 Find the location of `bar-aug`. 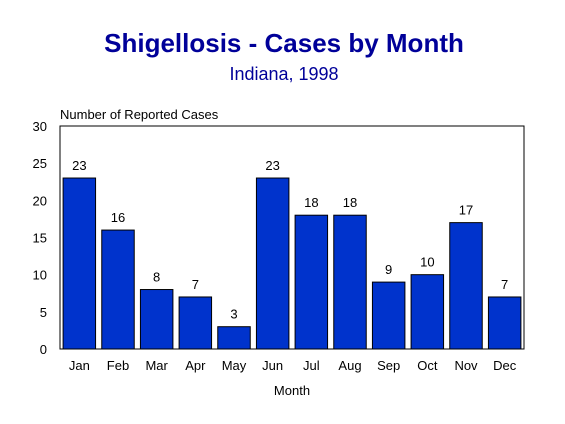

bar-aug is located at coordinates (350, 282).